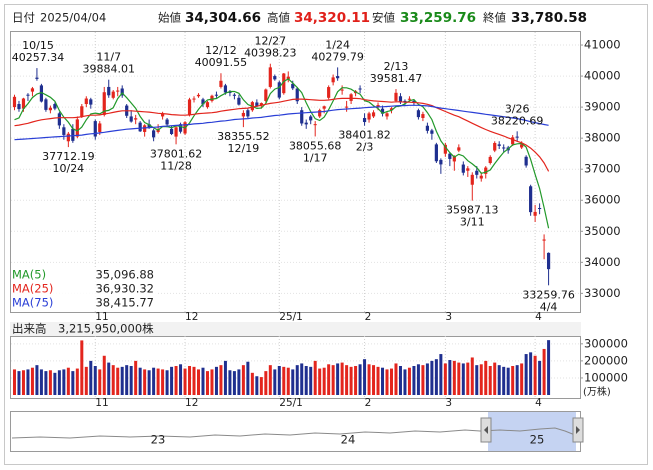  I want to click on annotation-date: 11/28, so click(176, 165).